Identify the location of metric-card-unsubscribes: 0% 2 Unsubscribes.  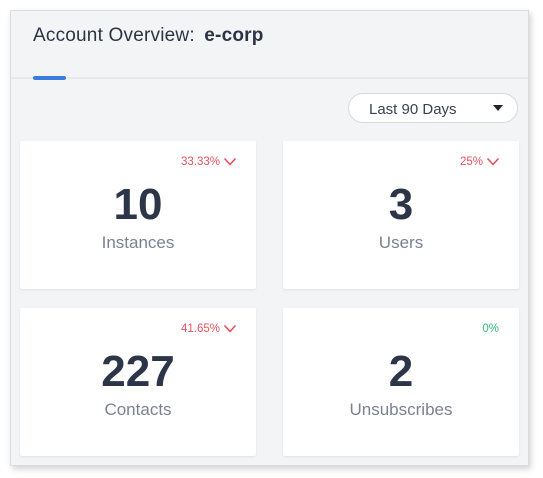
(401, 382).